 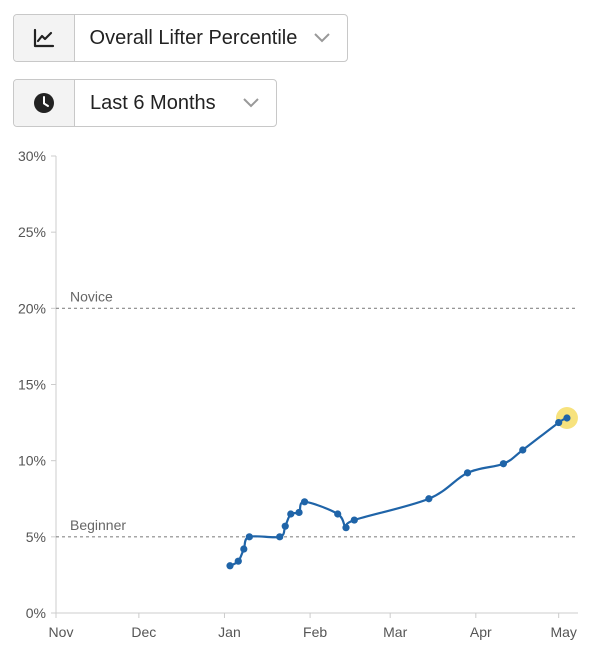 I want to click on y-tick-label: 15%, so click(x=32, y=385).